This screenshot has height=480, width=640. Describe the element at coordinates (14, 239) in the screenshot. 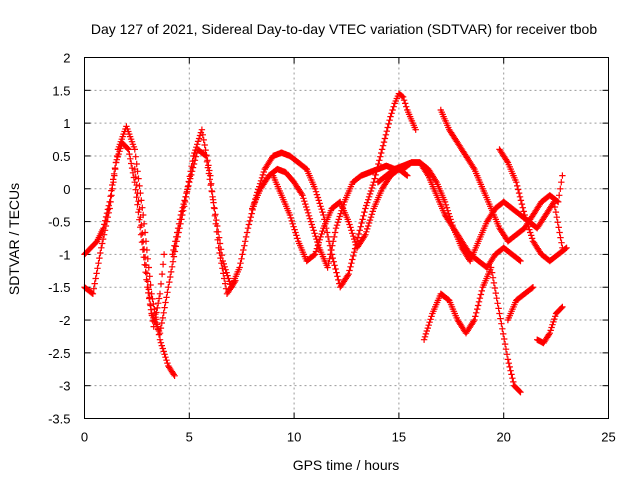

I see `y-axis-label: SDTVAR / TECUs` at that location.